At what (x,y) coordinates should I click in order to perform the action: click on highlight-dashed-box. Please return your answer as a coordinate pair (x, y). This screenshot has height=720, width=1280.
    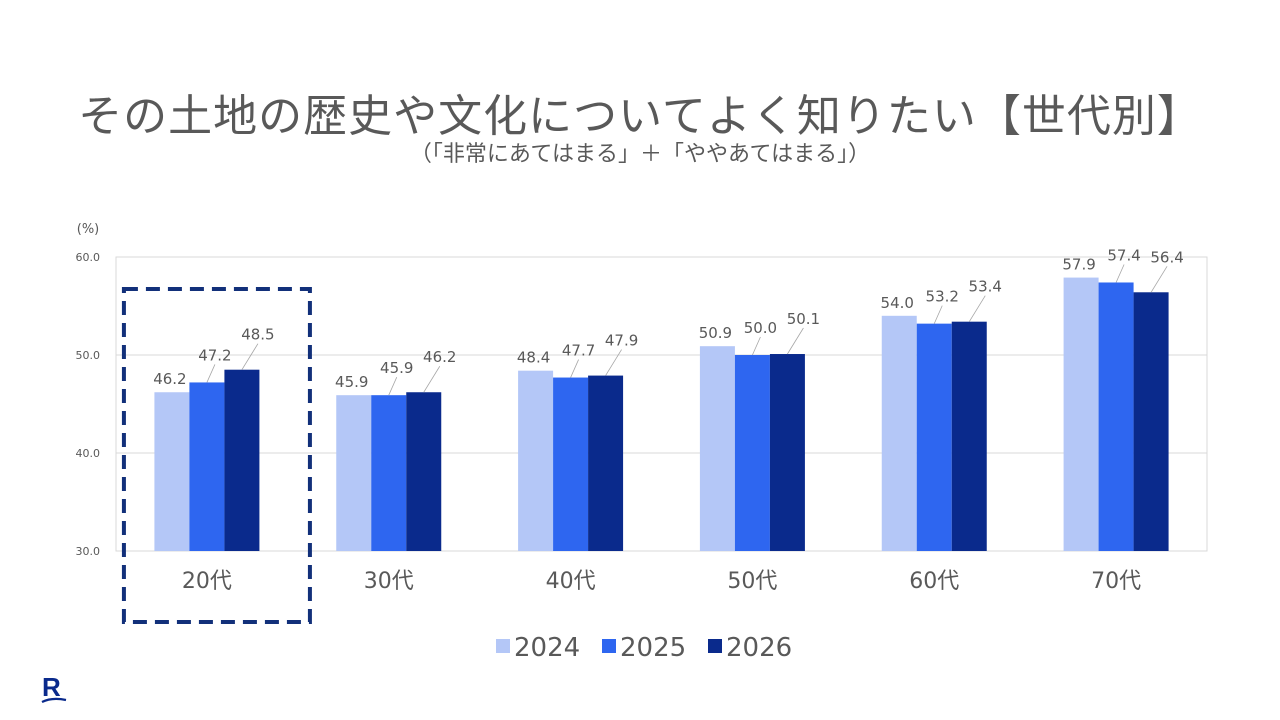
    Looking at the image, I should click on (216, 455).